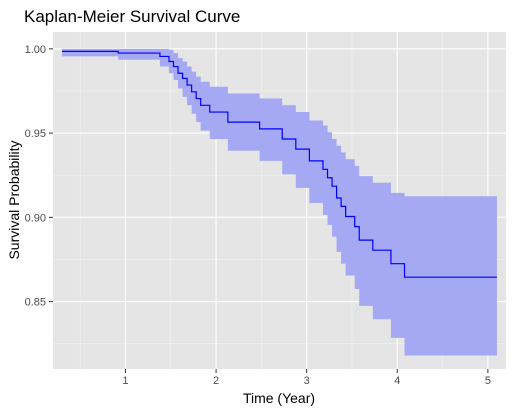 This screenshot has width=515, height=412. Describe the element at coordinates (307, 381) in the screenshot. I see `x-tick-label: 3` at that location.